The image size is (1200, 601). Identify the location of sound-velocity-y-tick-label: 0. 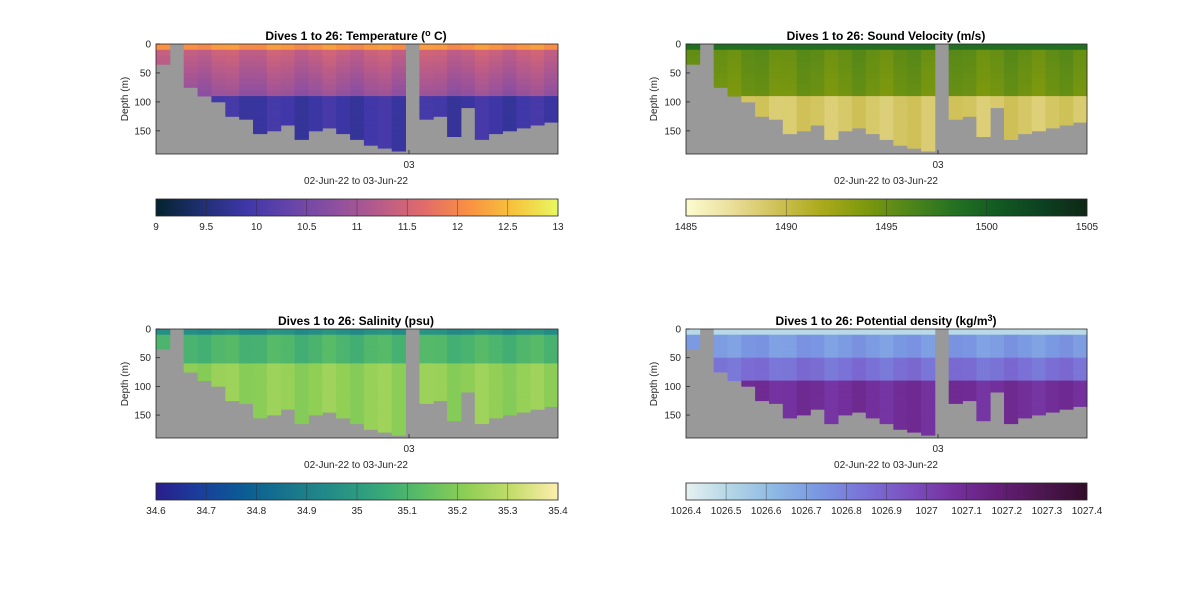
(678, 45).